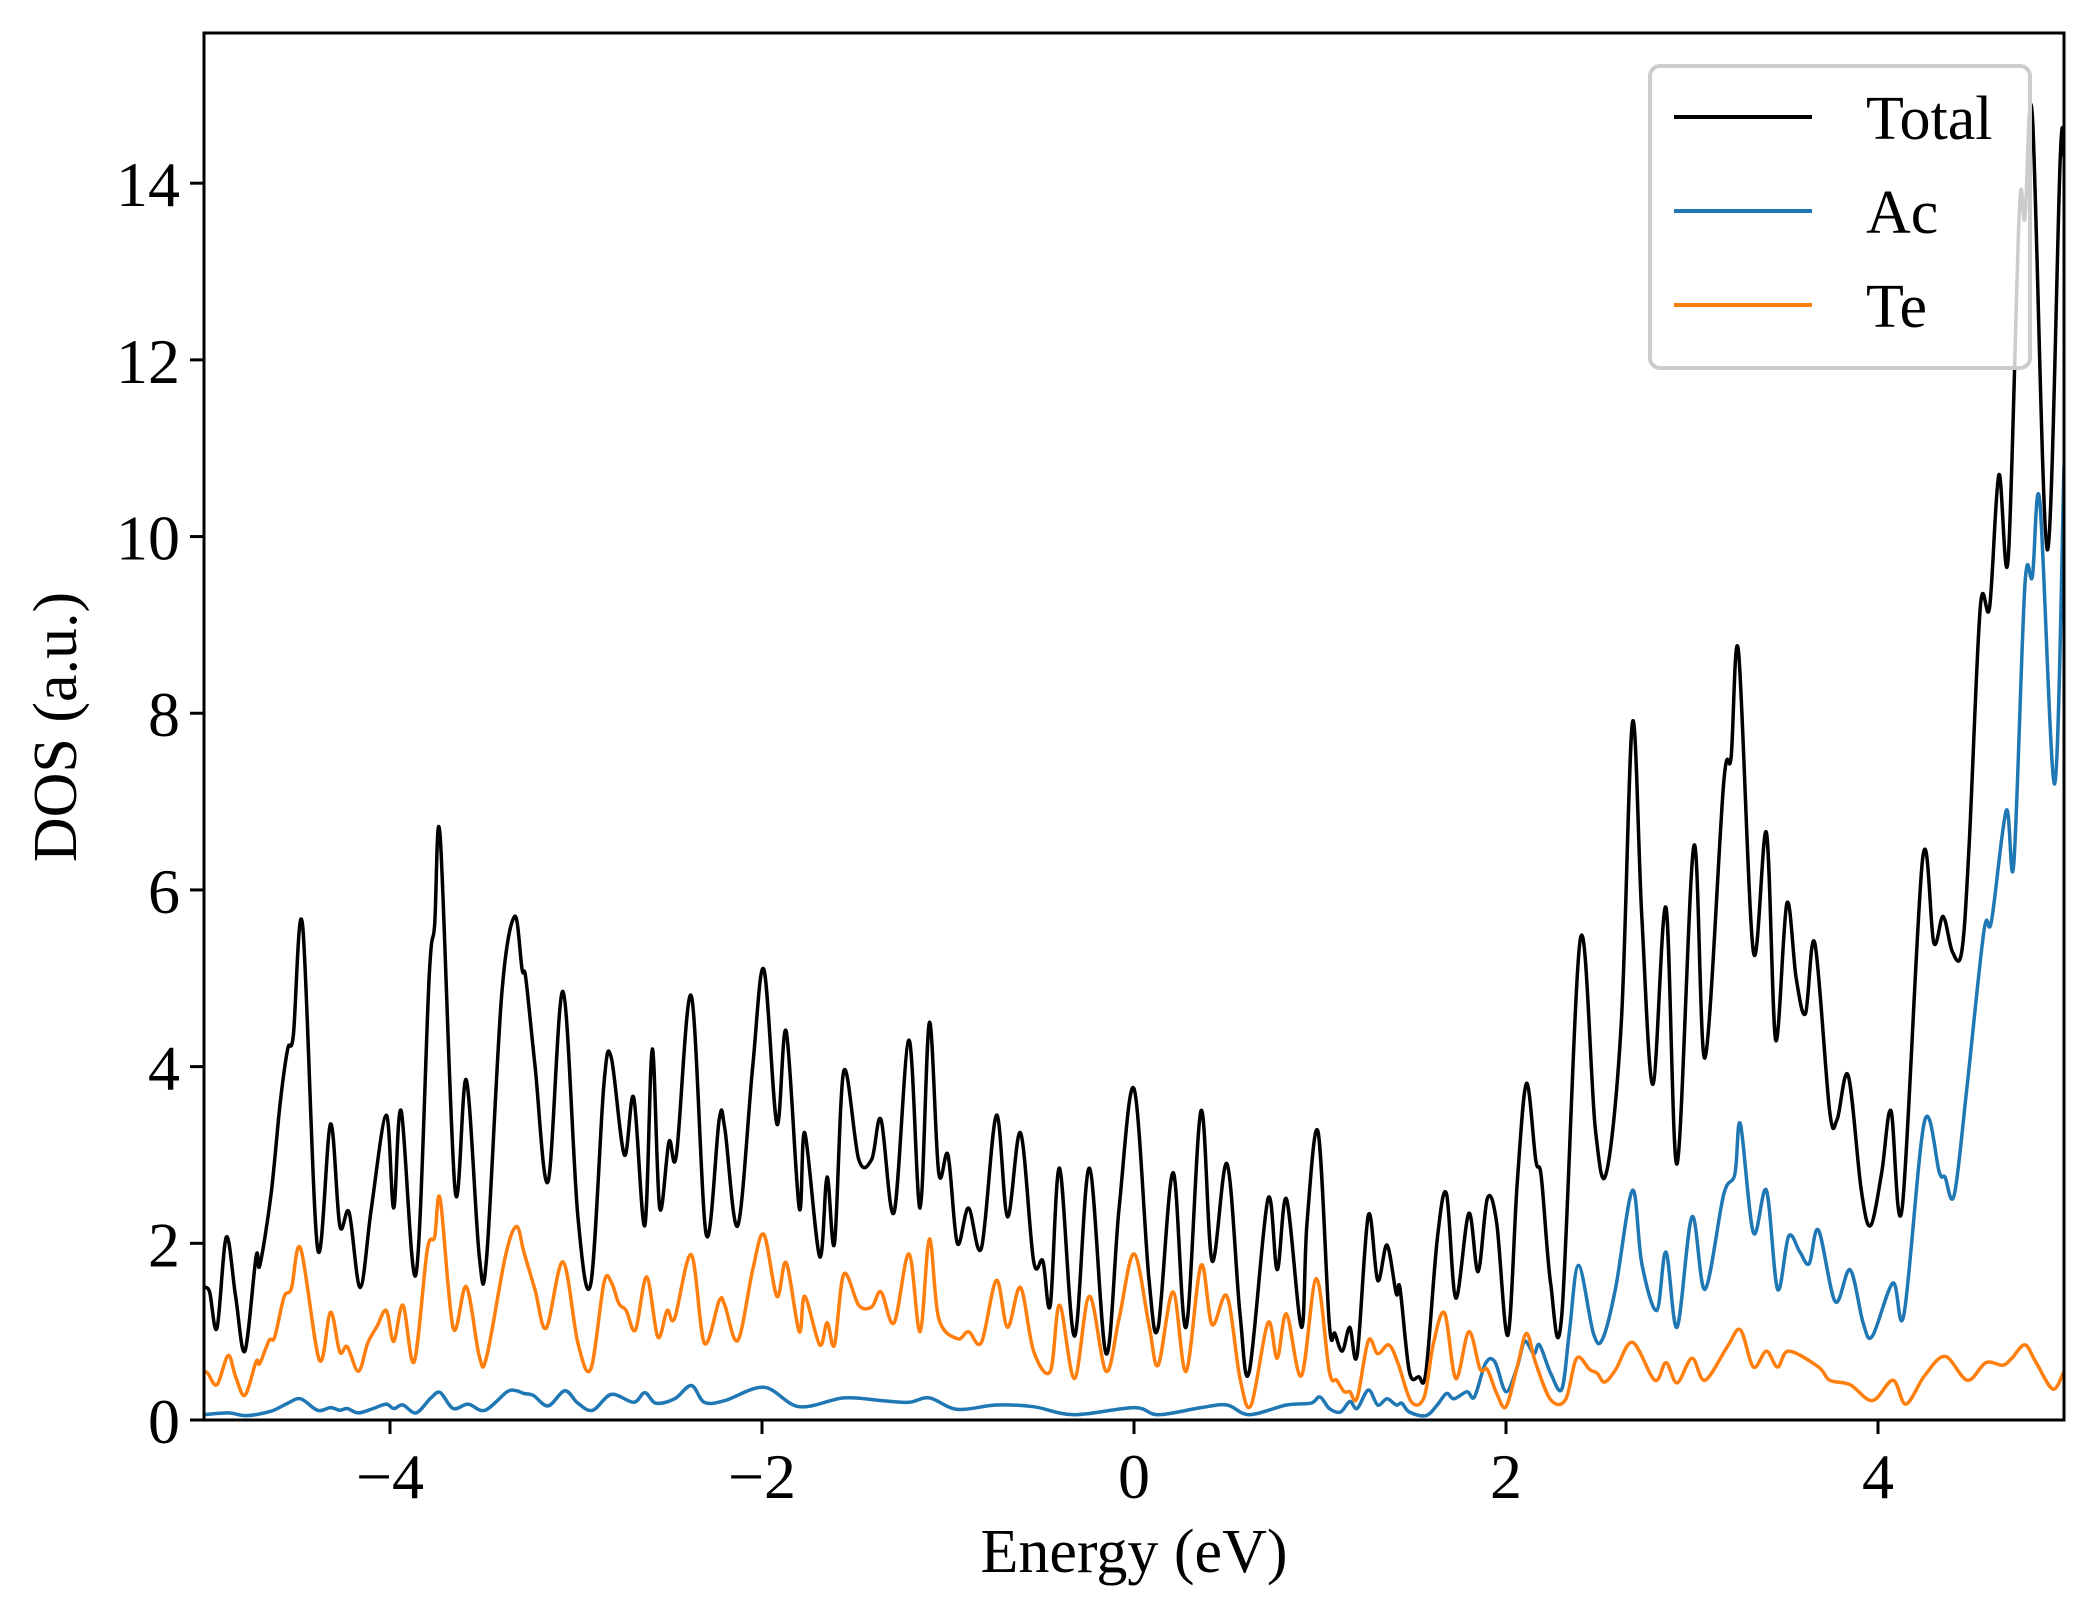 The image size is (2097, 1617). Describe the element at coordinates (164, 714) in the screenshot. I see `y-tick-label: 8` at that location.